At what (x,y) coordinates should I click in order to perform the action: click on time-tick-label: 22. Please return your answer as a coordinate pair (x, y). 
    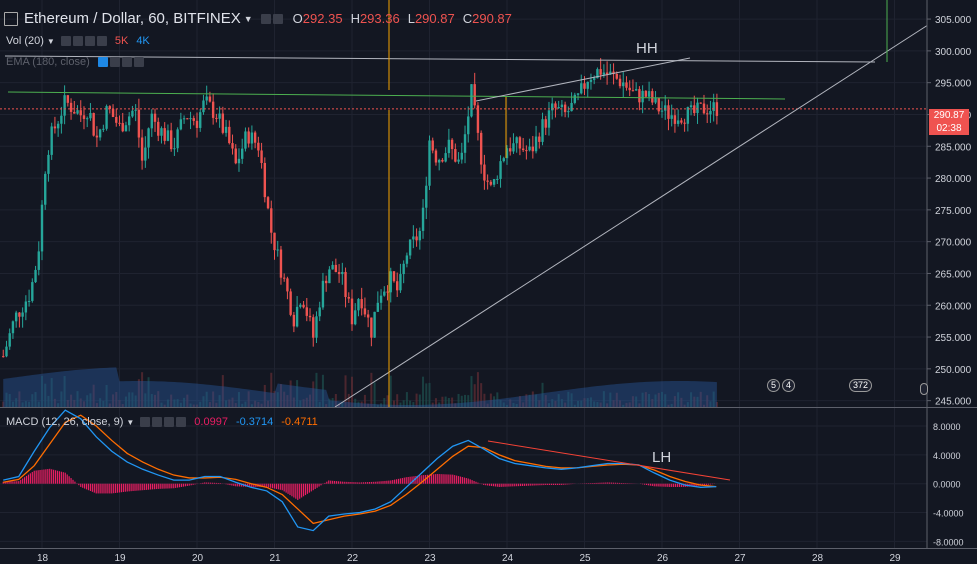
    Looking at the image, I should click on (353, 558).